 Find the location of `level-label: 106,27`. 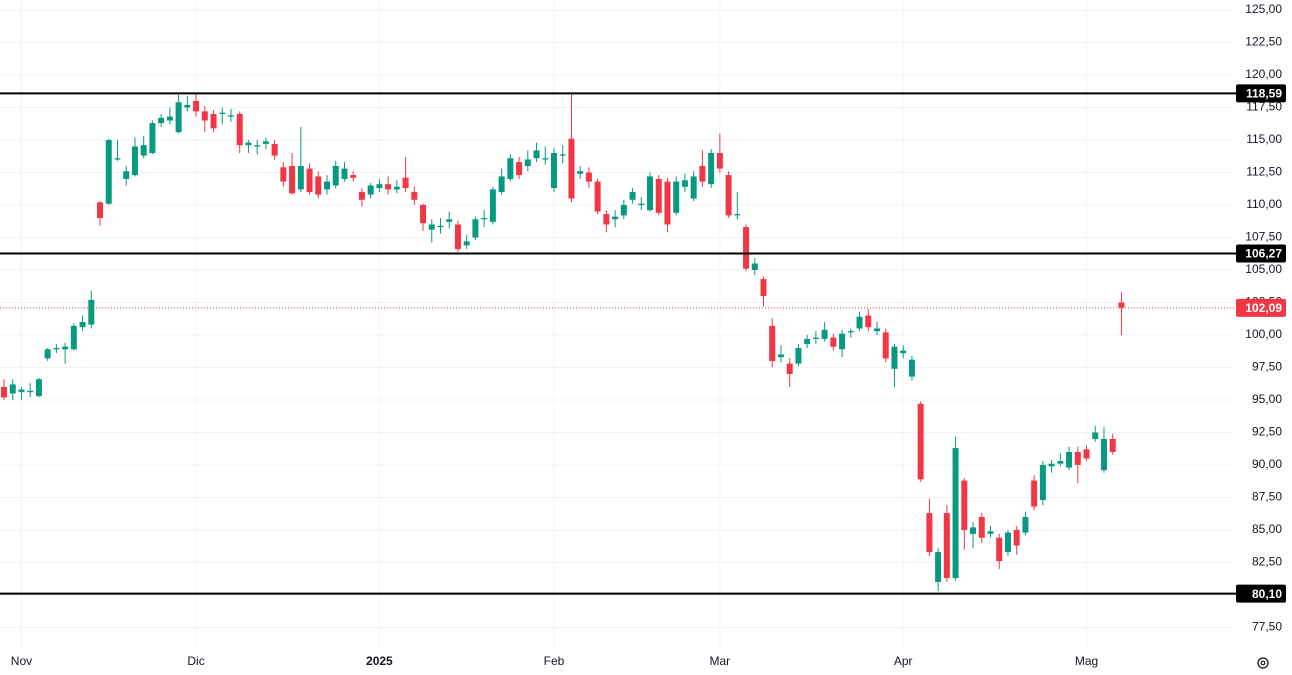

level-label: 106,27 is located at coordinates (1263, 254).